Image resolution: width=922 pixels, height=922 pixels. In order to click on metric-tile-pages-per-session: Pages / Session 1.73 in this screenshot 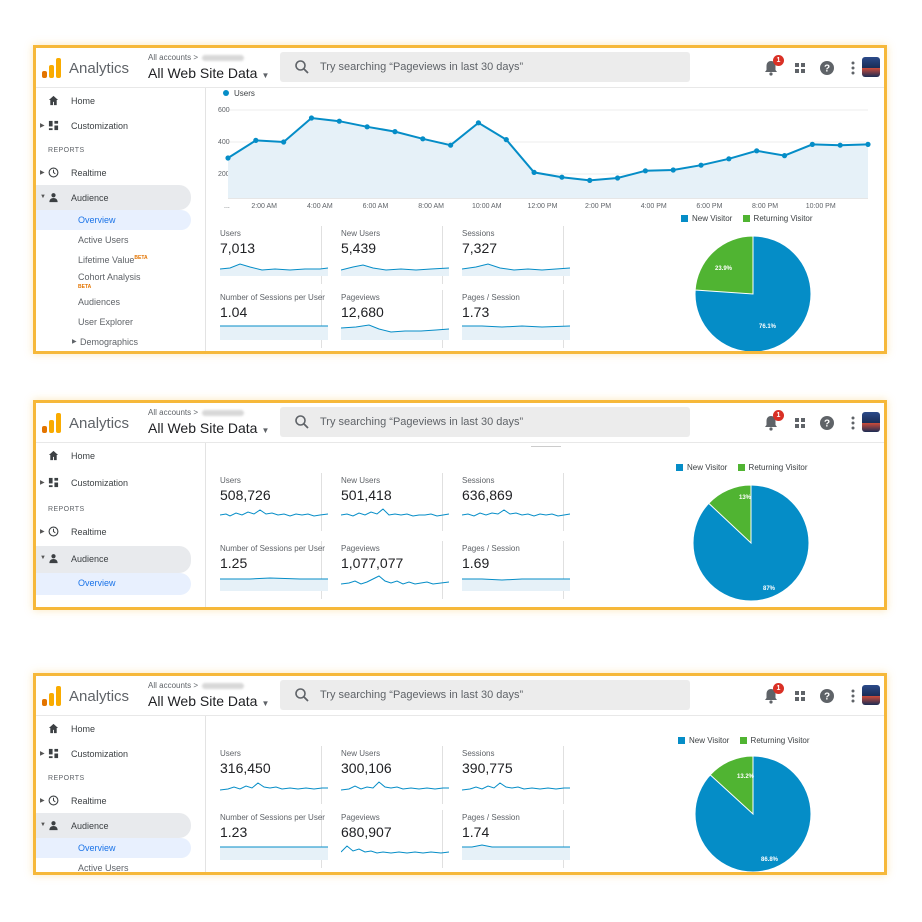, I will do `click(509, 319)`.